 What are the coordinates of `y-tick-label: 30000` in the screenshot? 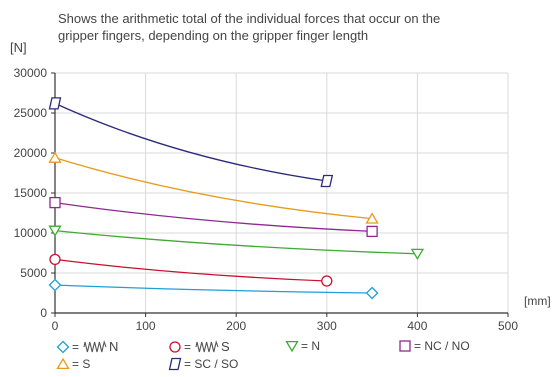 It's located at (31, 73).